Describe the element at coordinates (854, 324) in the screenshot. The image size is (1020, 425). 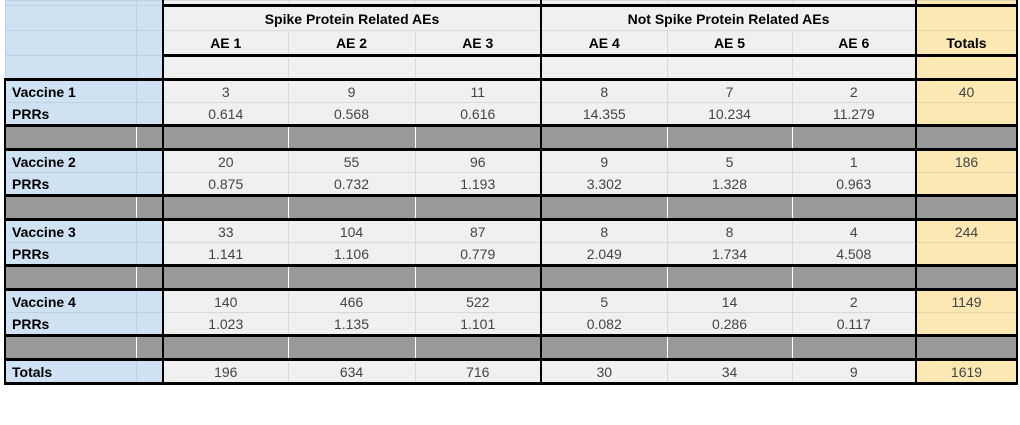
I see `cell-v4-prr-ae6: 0.117` at that location.